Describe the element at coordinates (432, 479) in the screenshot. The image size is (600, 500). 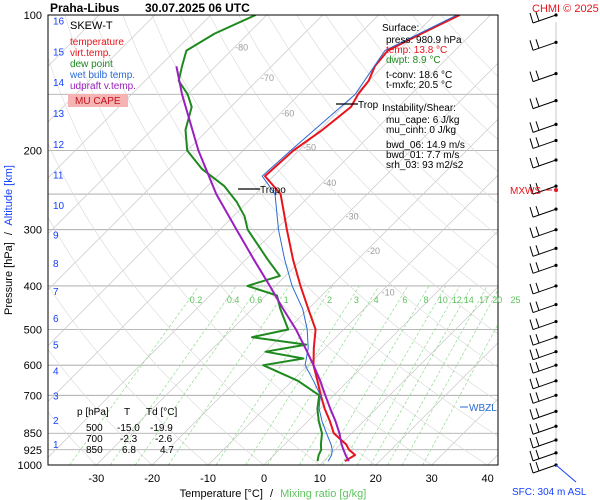
I see `temperature-tick-label: 30` at that location.